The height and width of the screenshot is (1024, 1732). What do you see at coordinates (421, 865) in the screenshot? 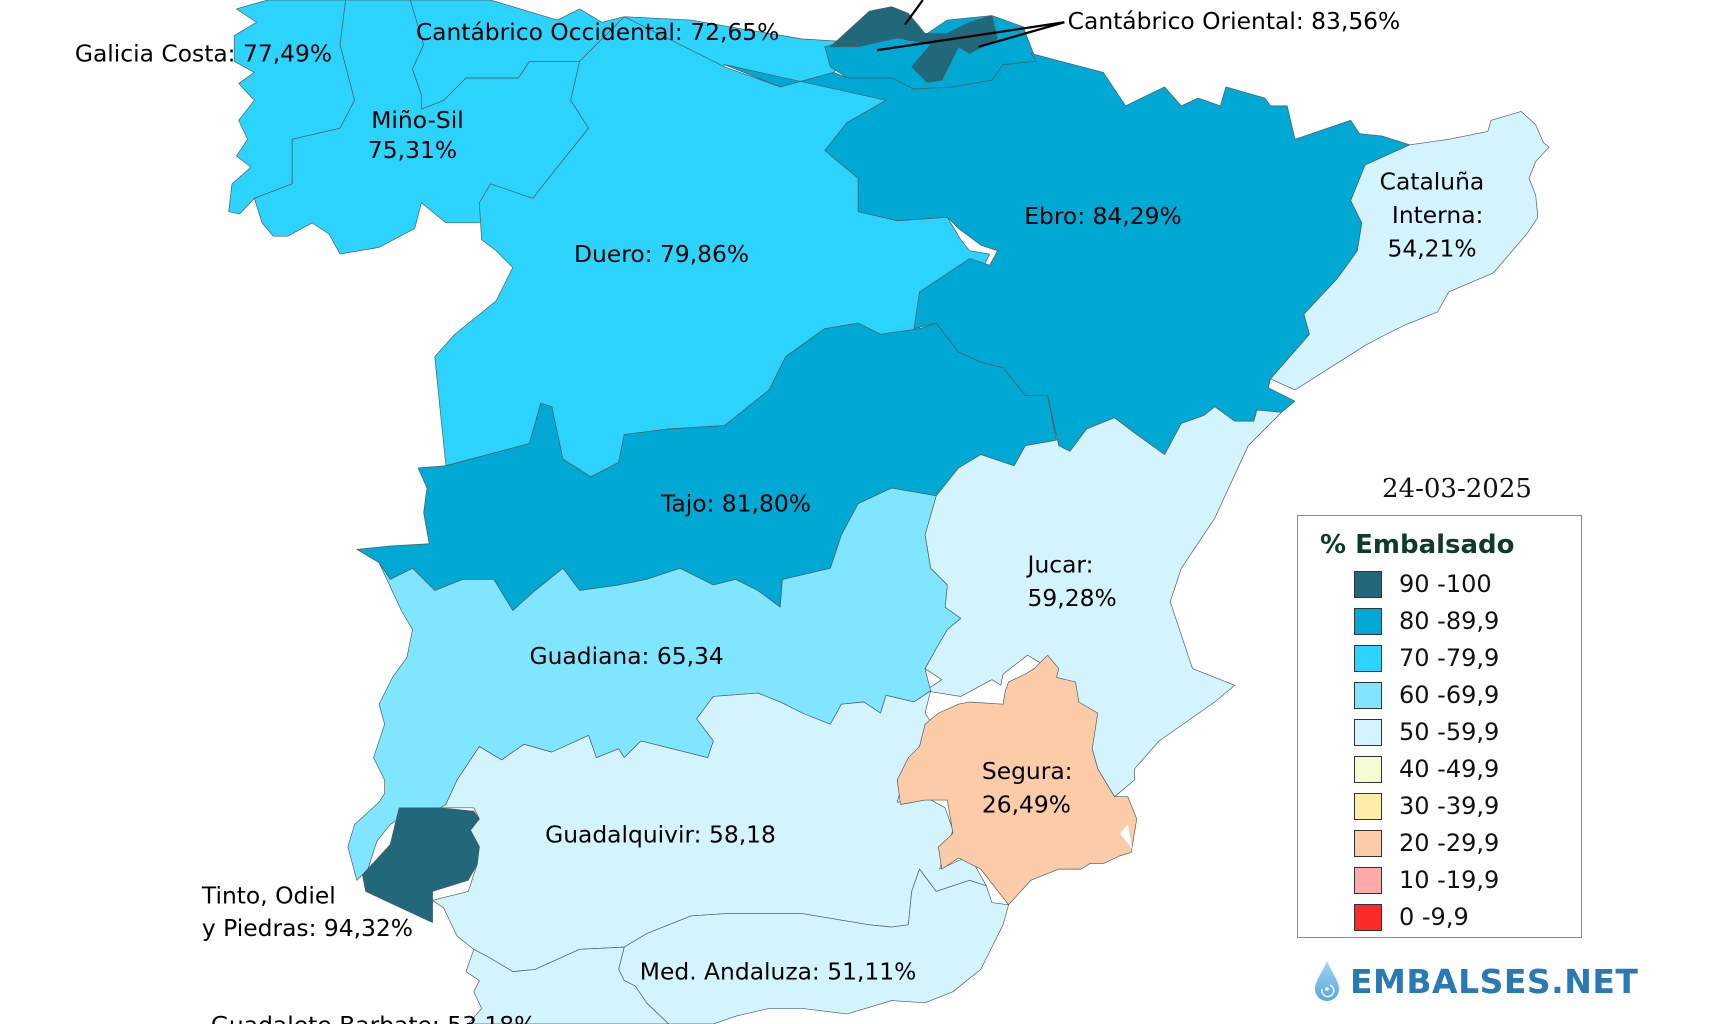
I see `region-tinto-odiel-piedras` at bounding box center [421, 865].